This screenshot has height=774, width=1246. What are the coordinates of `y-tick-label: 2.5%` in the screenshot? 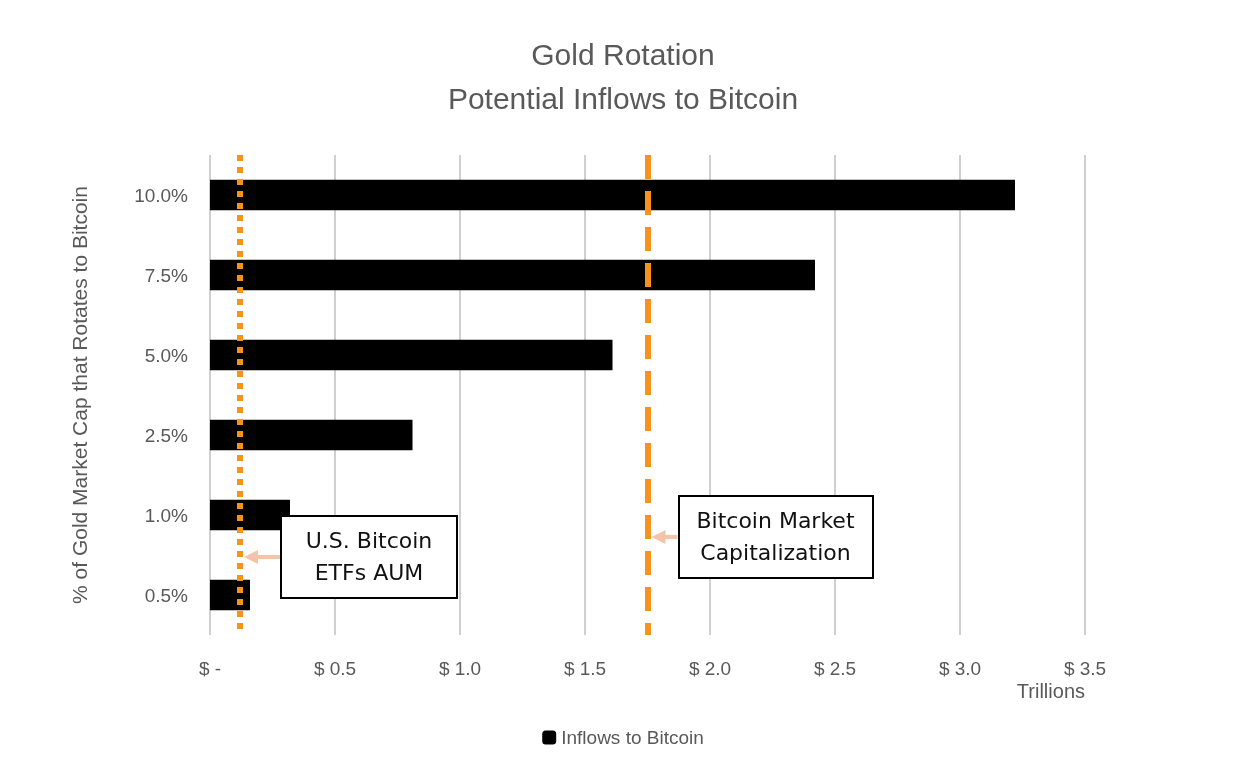 It's located at (166, 435).